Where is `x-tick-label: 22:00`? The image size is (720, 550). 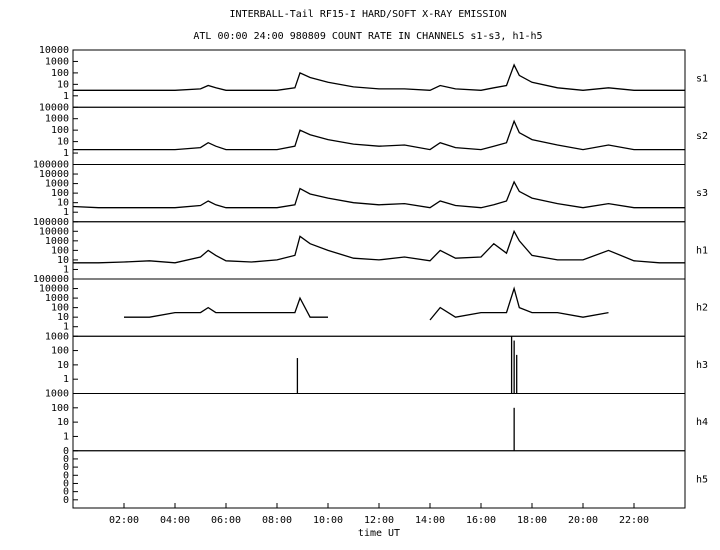
x-tick-label: 22:00 is located at coordinates (634, 520).